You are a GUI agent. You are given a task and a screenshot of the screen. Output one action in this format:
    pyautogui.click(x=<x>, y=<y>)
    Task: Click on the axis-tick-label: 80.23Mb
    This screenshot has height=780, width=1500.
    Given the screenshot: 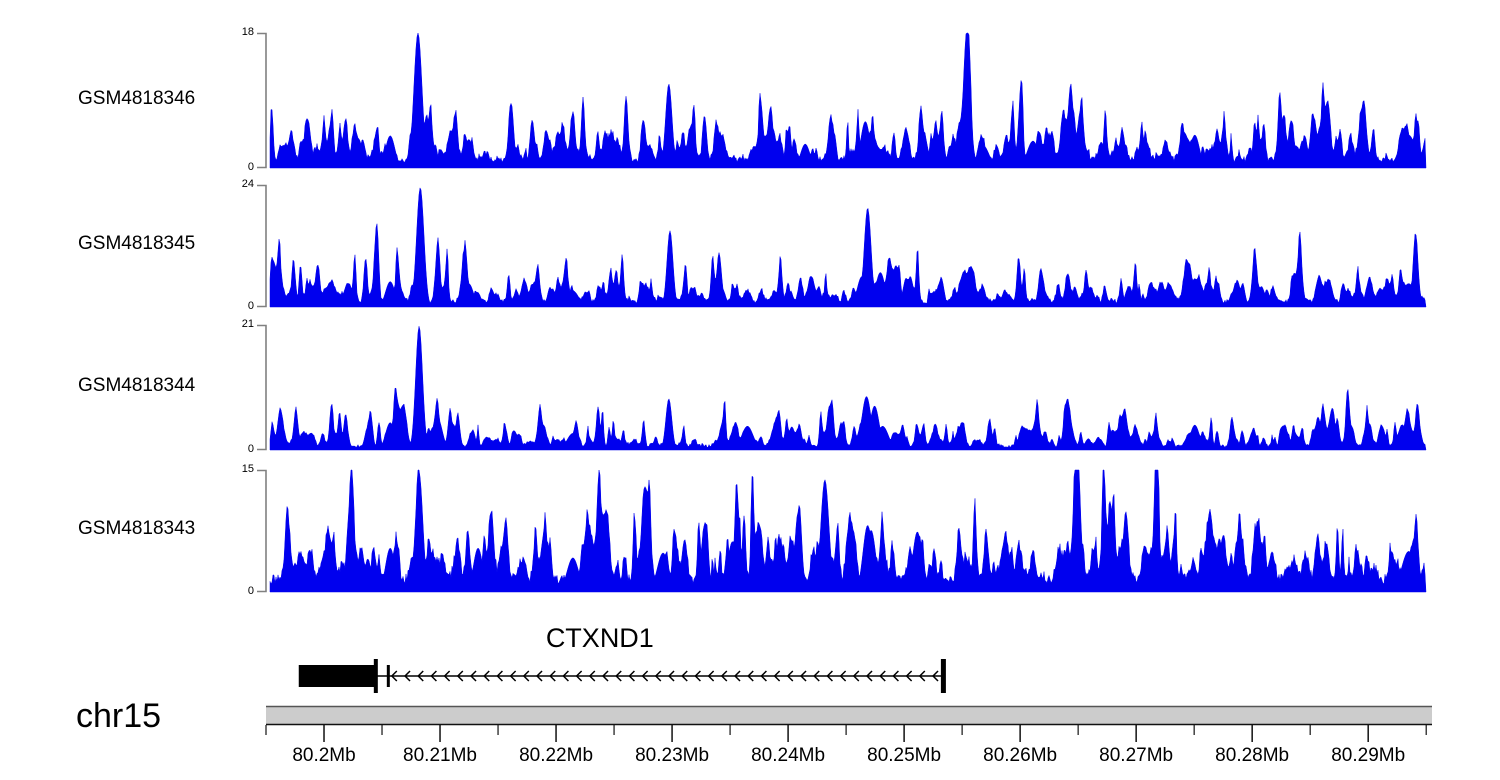 What is the action you would take?
    pyautogui.click(x=672, y=755)
    